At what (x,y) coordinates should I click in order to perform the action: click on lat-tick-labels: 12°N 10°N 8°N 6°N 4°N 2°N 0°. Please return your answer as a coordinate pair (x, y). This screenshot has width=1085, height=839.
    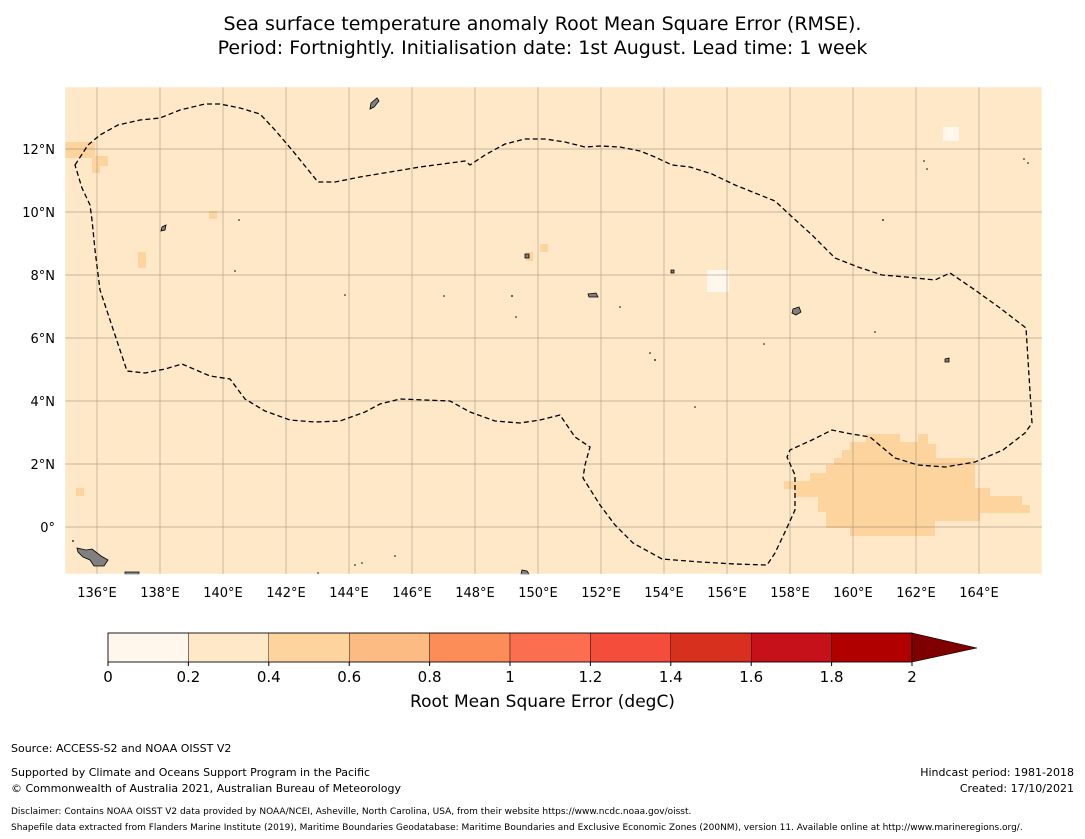
    Looking at the image, I should click on (38, 339).